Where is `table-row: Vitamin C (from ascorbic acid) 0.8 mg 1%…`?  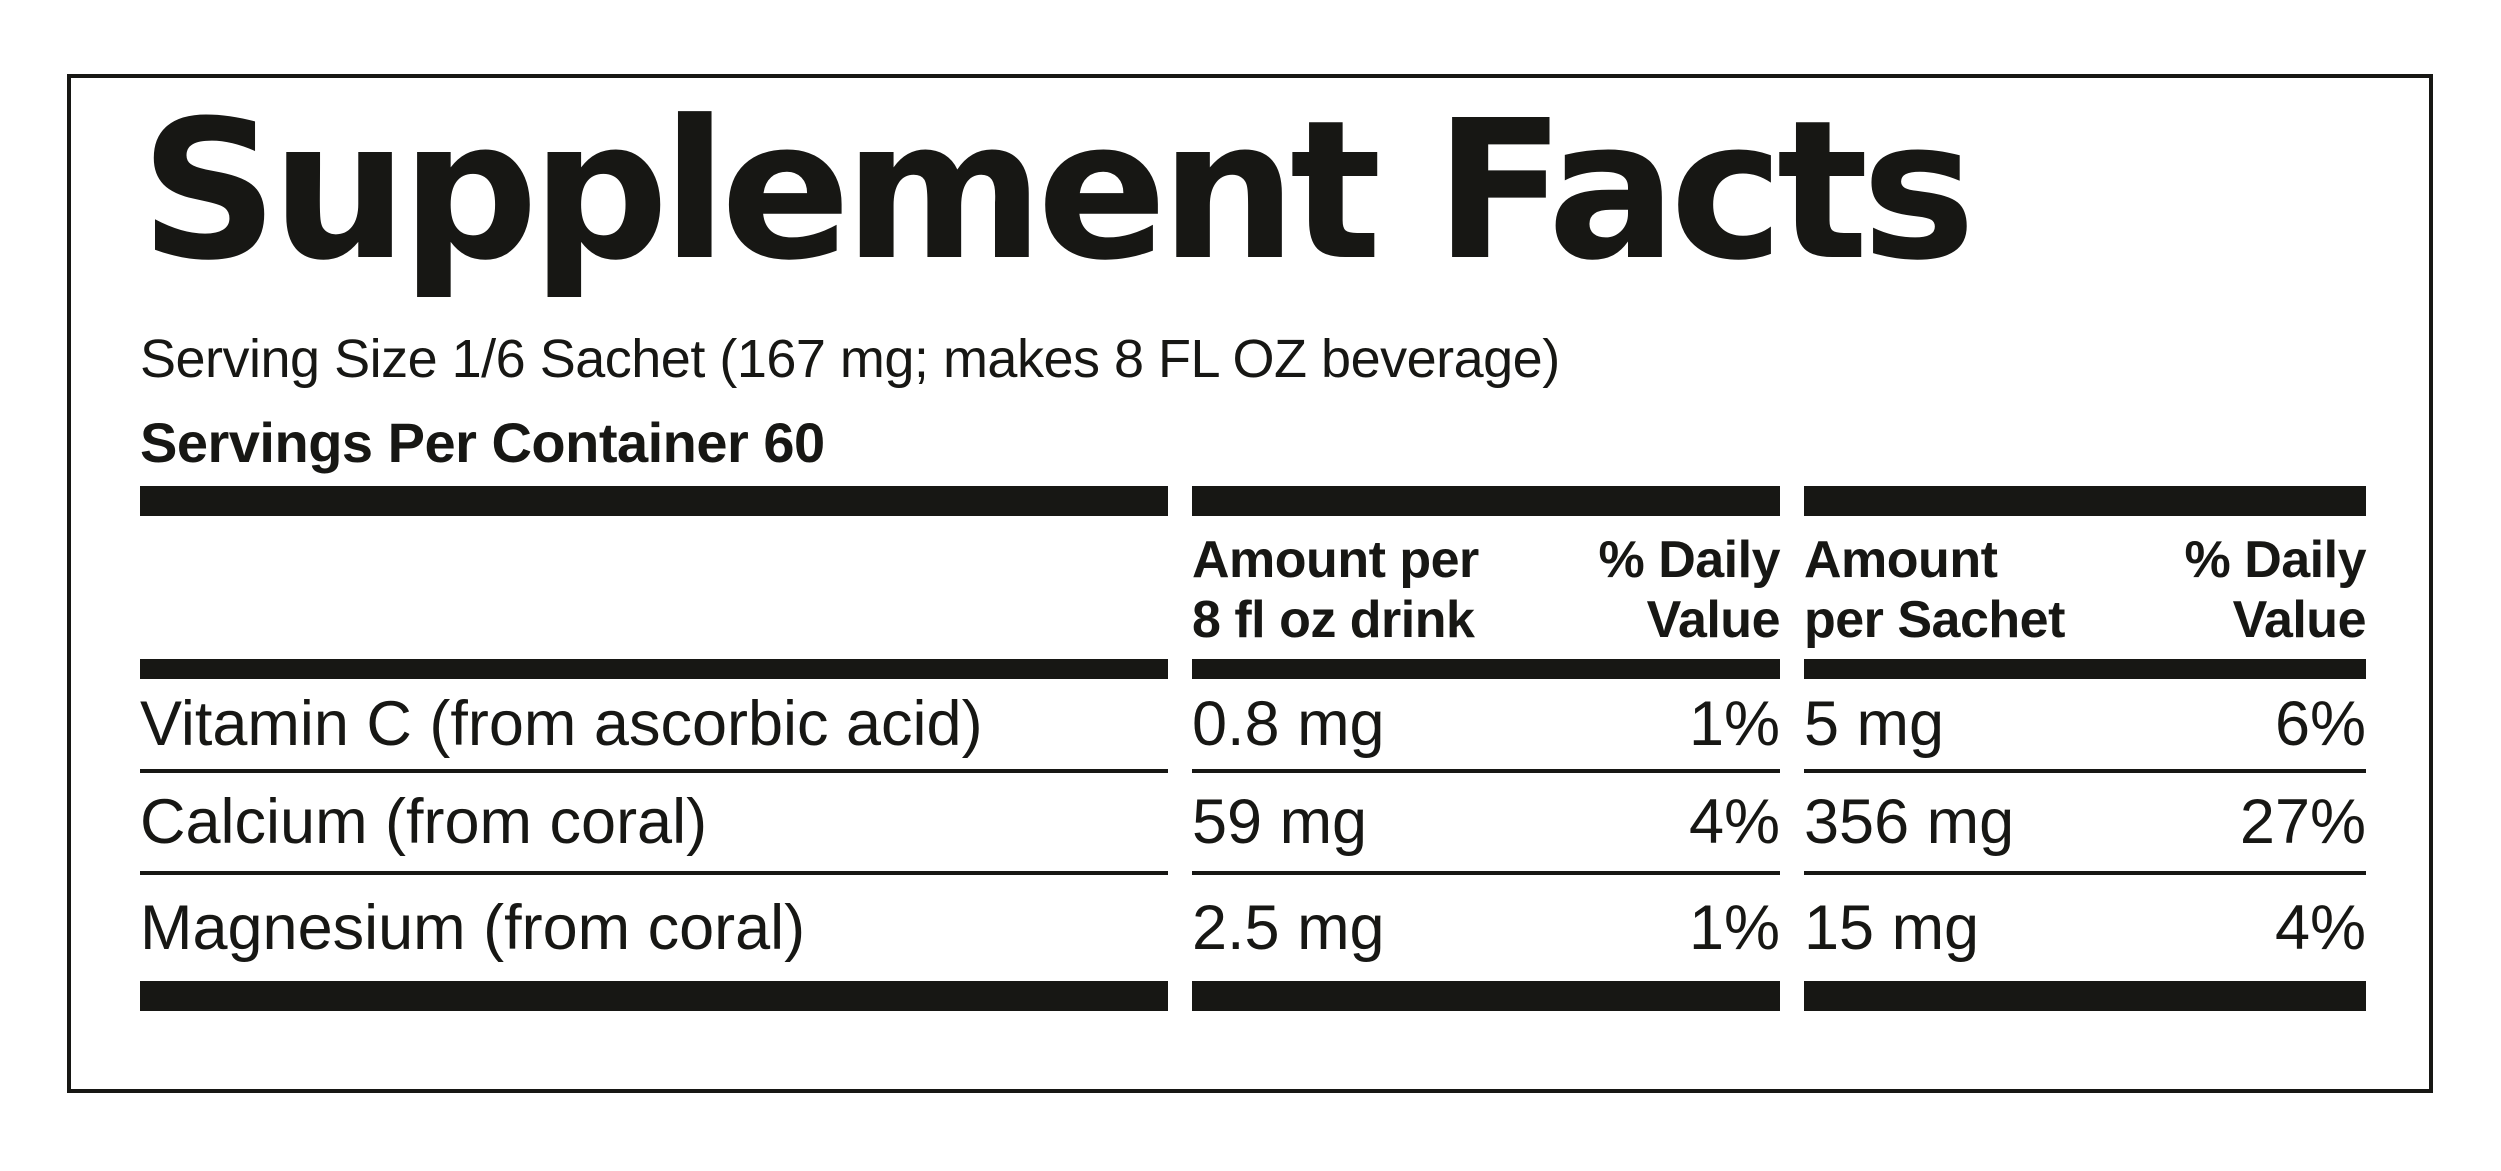
table-row: Vitamin C (from ascorbic acid) 0.8 mg 1%… is located at coordinates (1253, 726).